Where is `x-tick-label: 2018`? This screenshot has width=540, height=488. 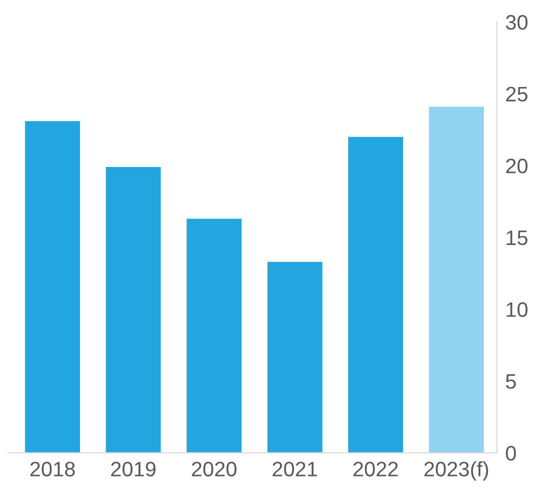
x-tick-label: 2018 is located at coordinates (52, 469).